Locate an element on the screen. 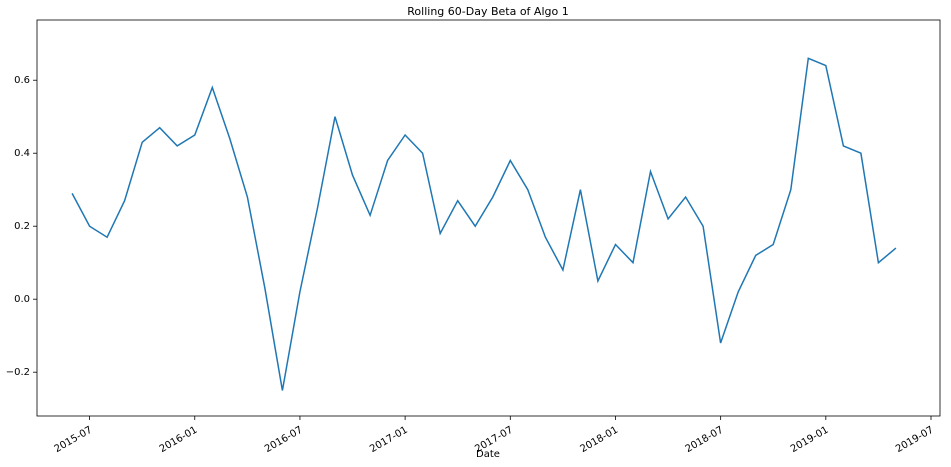  x-tick-label: 2019-01 is located at coordinates (810, 440).